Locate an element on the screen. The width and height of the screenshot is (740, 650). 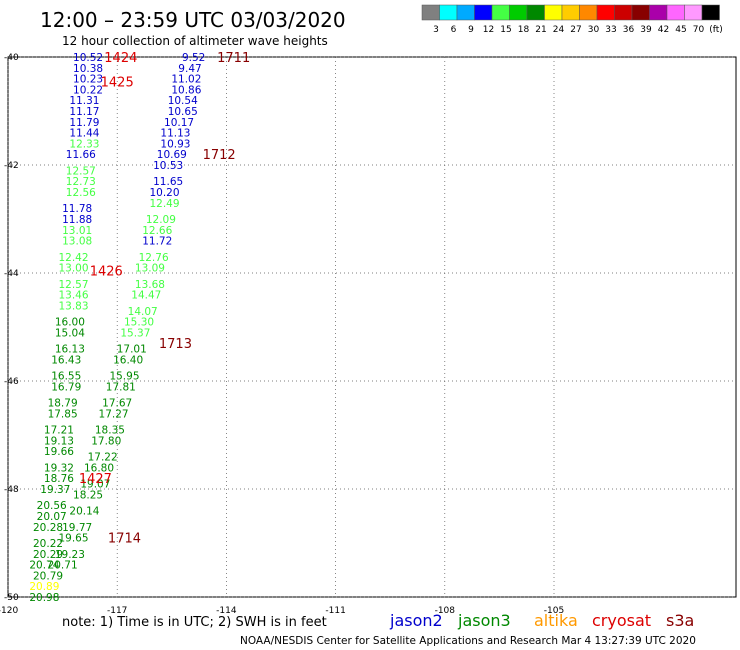
x-tick-label: -114 is located at coordinates (226, 611).